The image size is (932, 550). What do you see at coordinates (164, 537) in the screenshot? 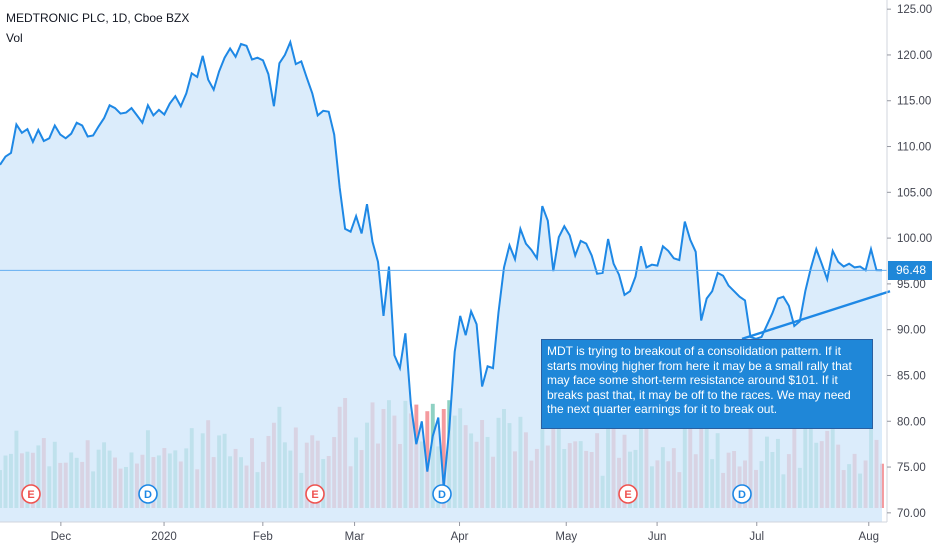
I see `x-tick-label: 2020` at bounding box center [164, 537].